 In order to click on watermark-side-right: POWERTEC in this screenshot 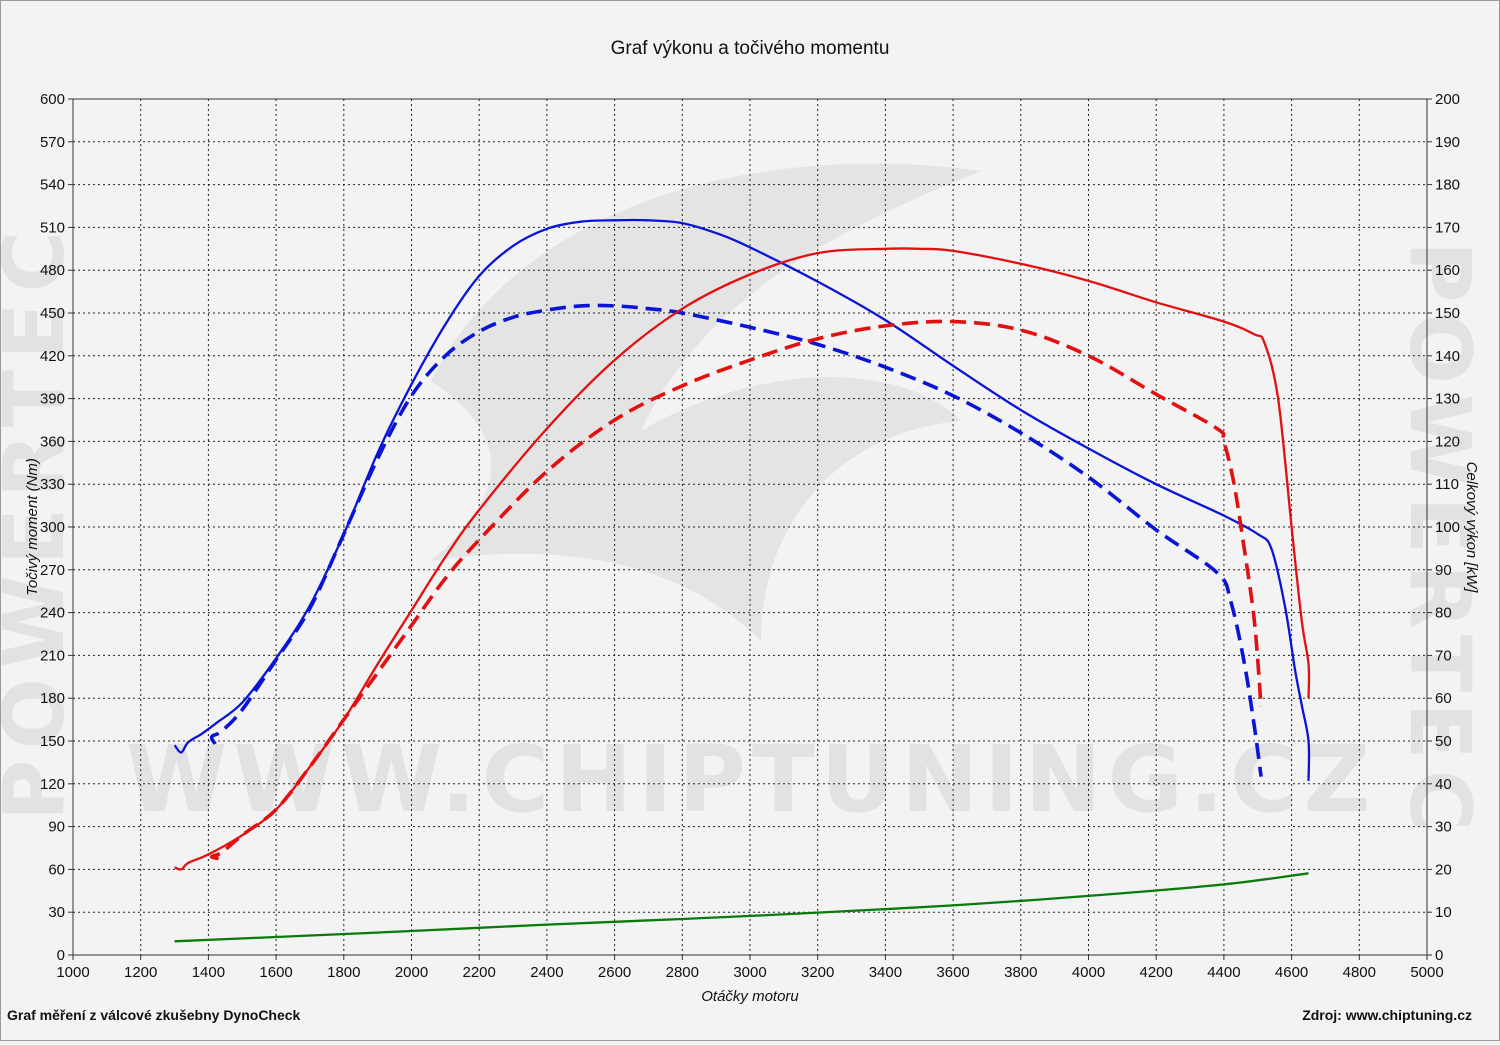, I will do `click(1440, 541)`.